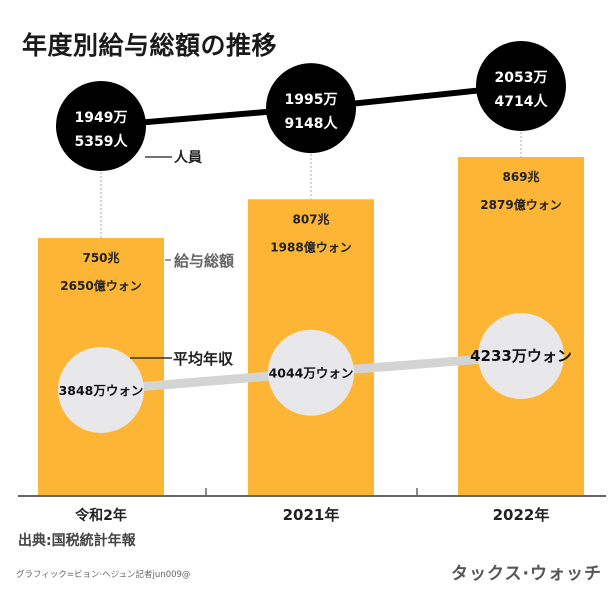 This screenshot has height=592, width=610. Describe the element at coordinates (522, 101) in the screenshot. I see `people-label-count: 4714人` at that location.